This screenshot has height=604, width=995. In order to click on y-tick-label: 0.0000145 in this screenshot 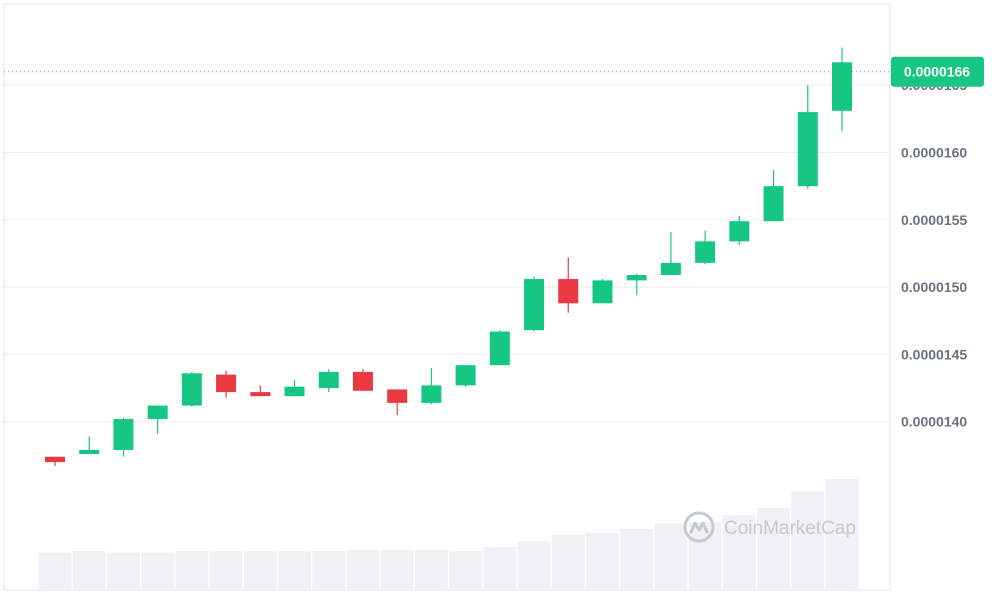, I will do `click(934, 354)`.